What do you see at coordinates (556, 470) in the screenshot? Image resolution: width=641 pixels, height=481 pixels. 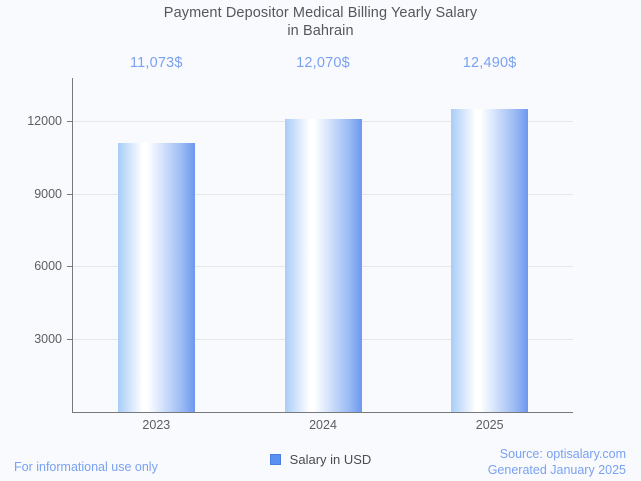 I see `generated-date-text: Generated January 2025` at bounding box center [556, 470].